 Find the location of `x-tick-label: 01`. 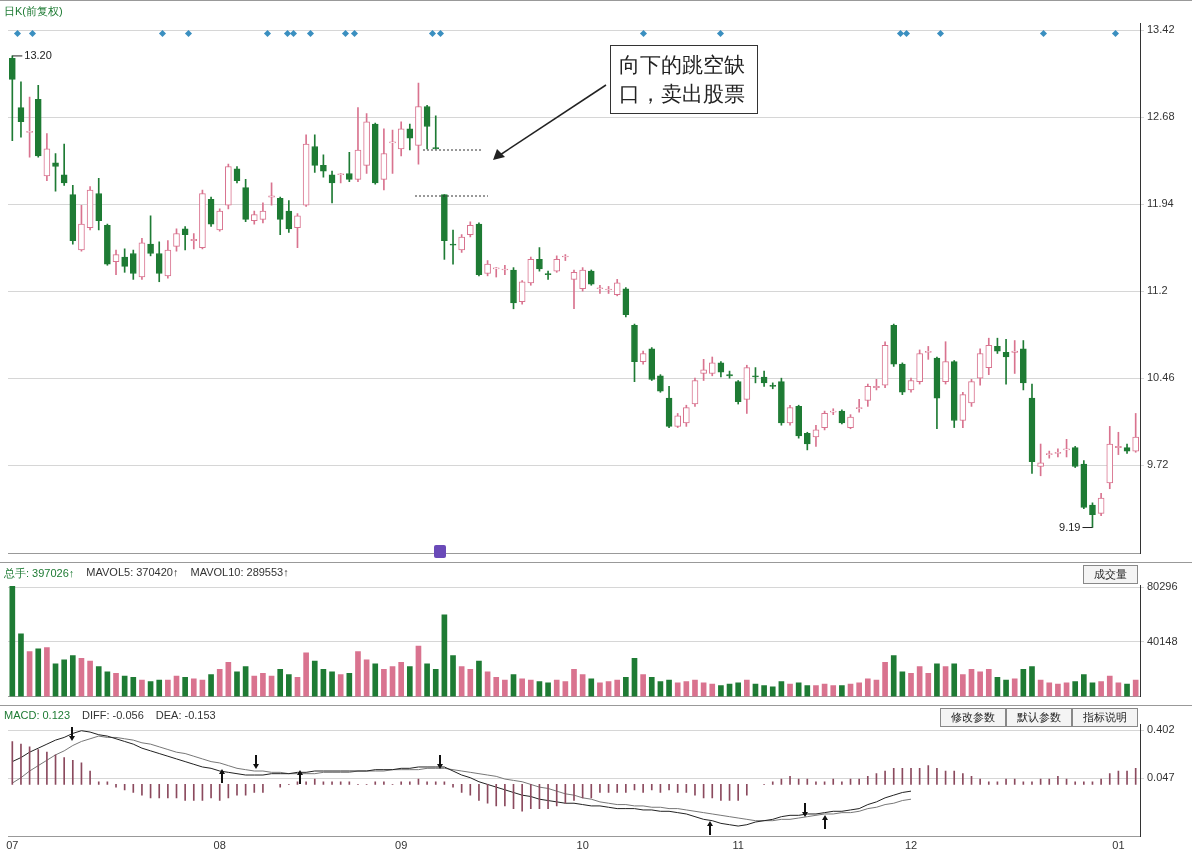

x-tick-label: 01 is located at coordinates (1118, 845).